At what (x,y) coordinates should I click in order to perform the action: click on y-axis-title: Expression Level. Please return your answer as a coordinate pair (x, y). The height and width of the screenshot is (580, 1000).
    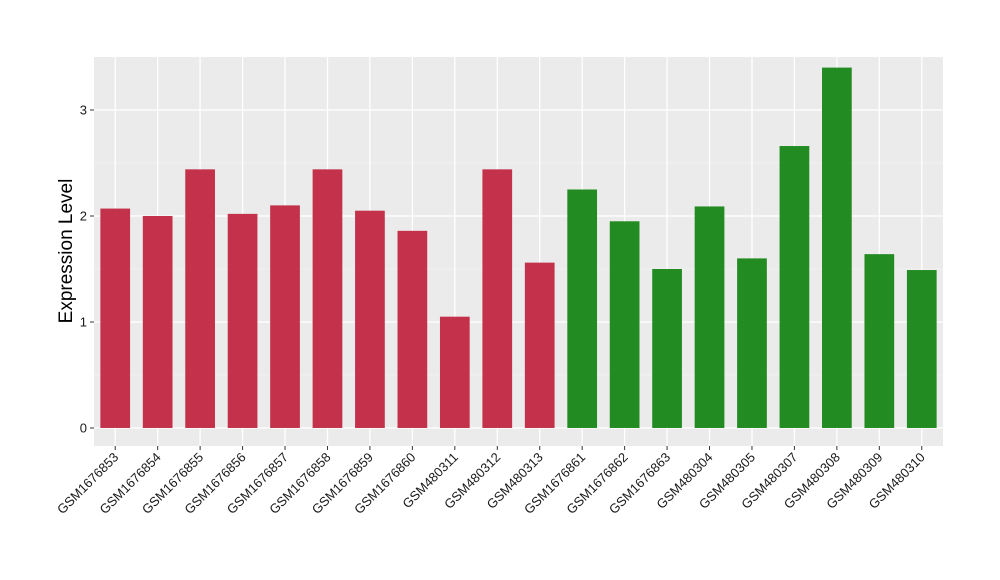
    Looking at the image, I should click on (66, 251).